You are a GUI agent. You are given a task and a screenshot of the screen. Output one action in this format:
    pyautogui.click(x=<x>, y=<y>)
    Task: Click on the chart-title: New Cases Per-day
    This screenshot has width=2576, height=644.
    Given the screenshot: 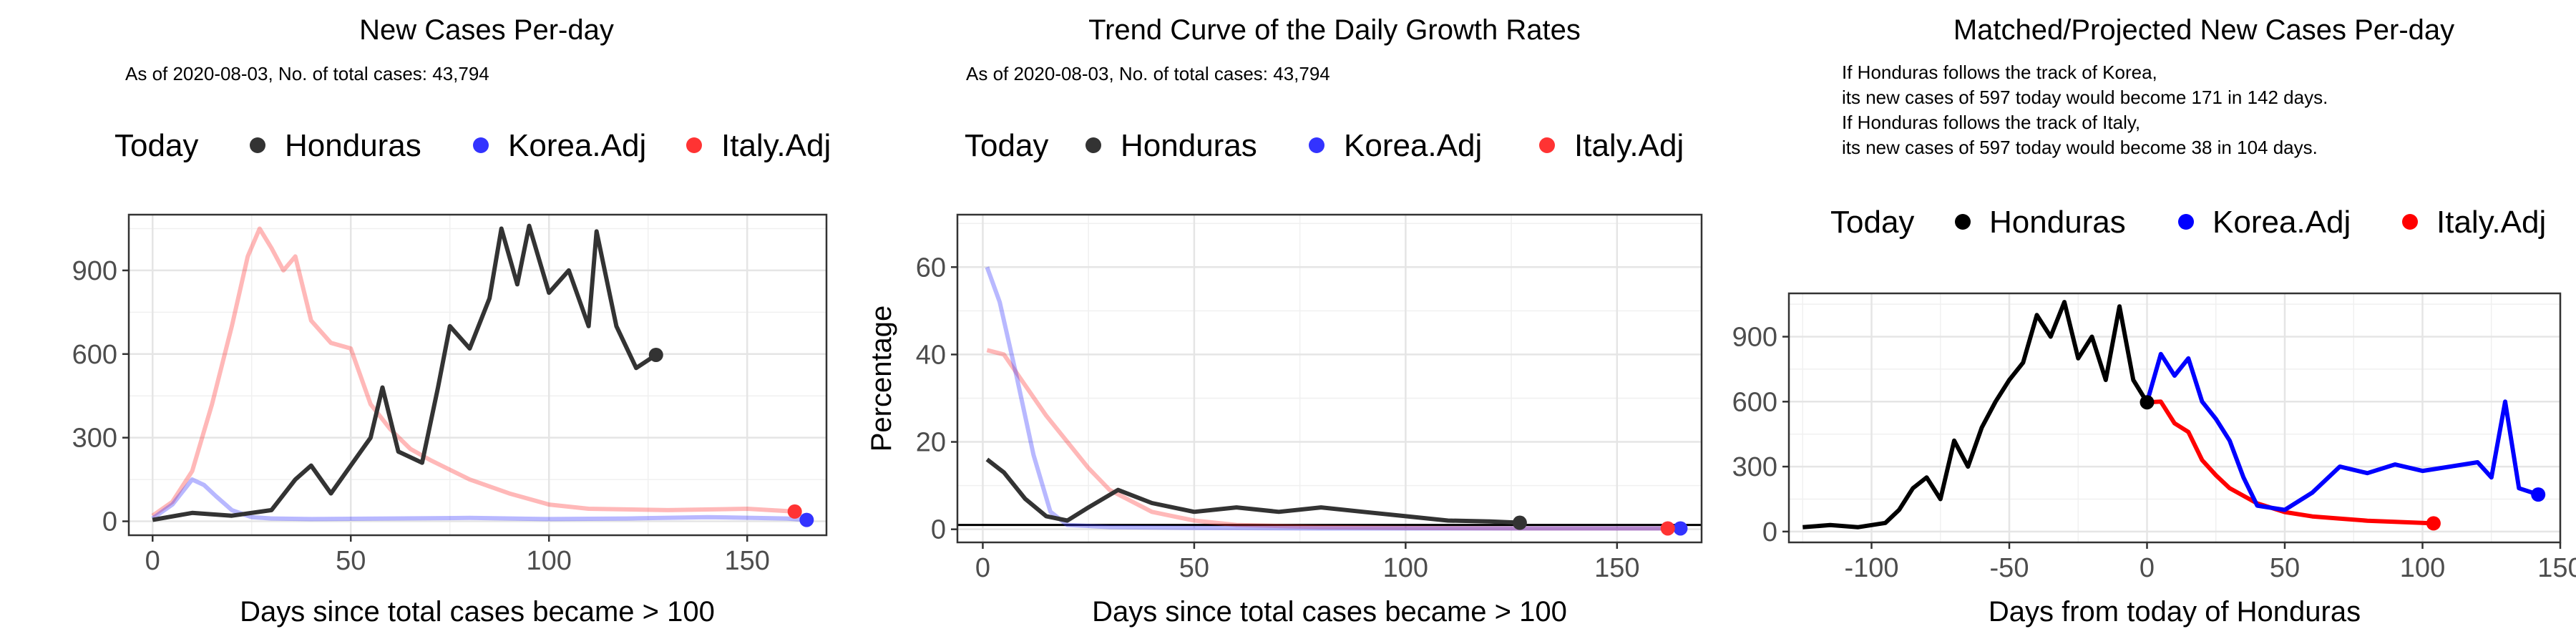 What is the action you would take?
    pyautogui.click(x=486, y=30)
    